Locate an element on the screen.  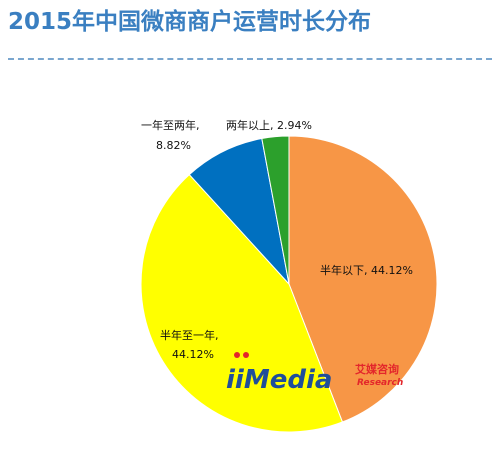
label-half-year-below: 半年以下, 44.12% is located at coordinates (366, 270).